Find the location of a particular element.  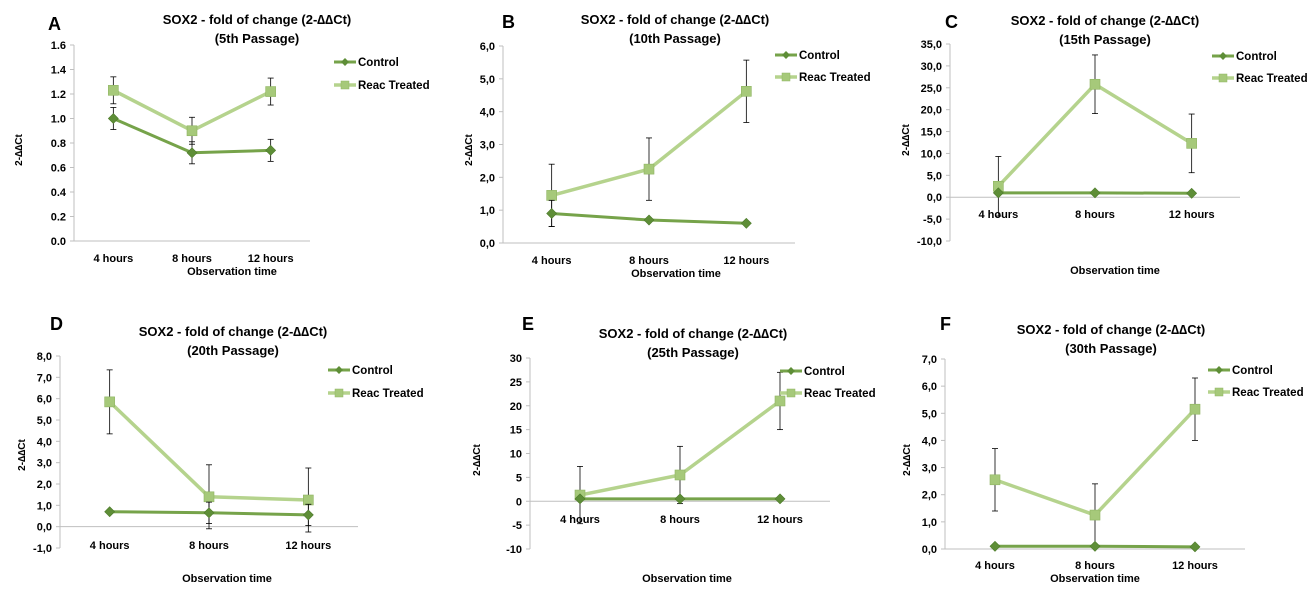

y-tick-label: -5,0 is located at coordinates (932, 220).